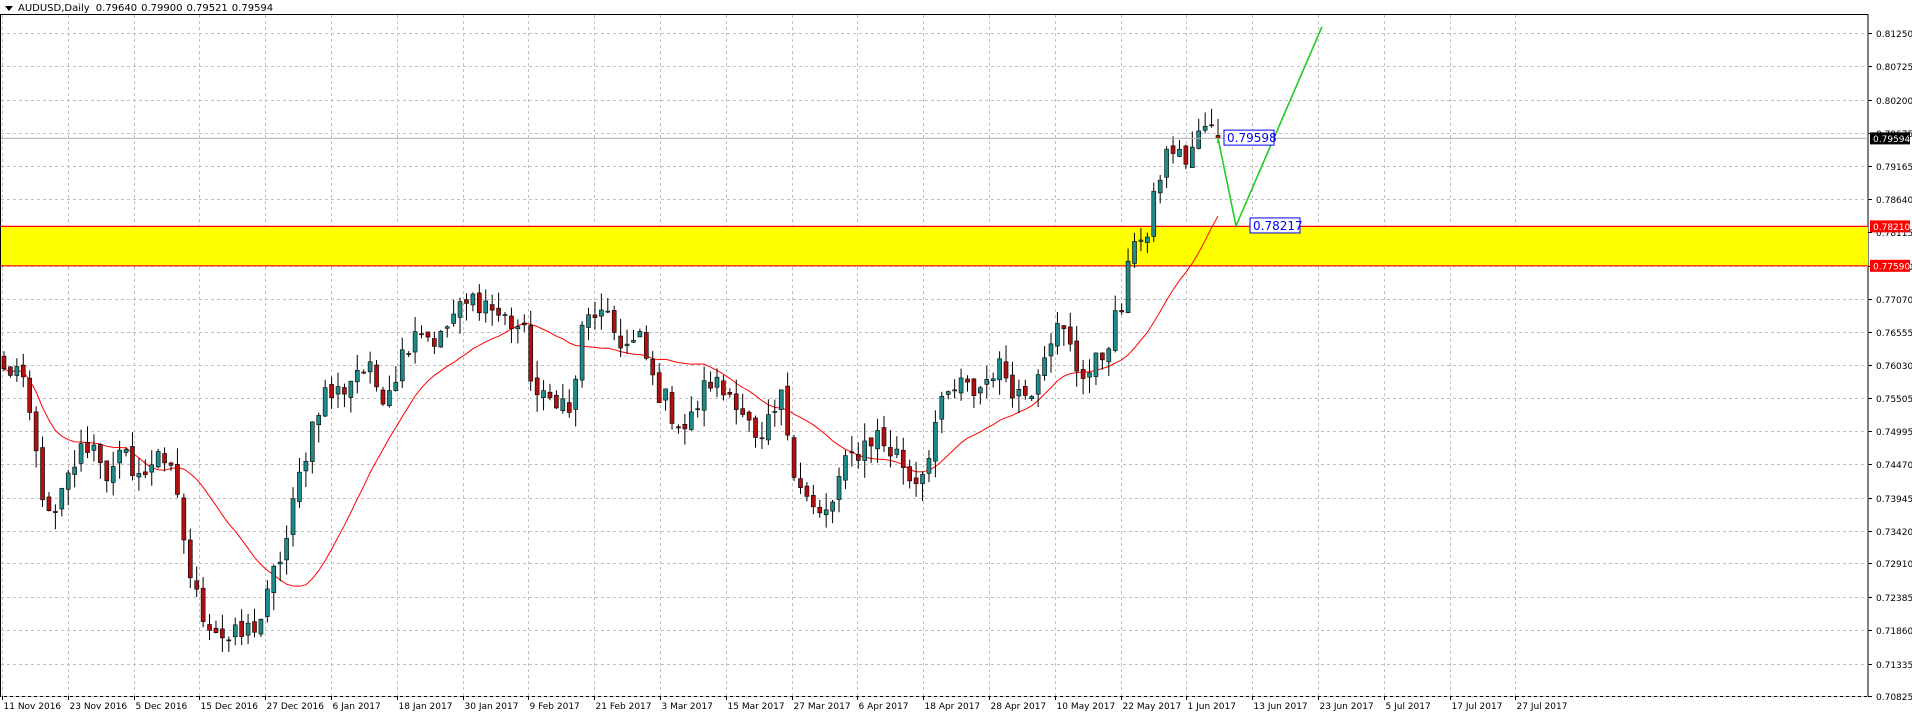 Image resolution: width=1912 pixels, height=715 pixels. I want to click on y-tick-label: 0.73945, so click(1894, 500).